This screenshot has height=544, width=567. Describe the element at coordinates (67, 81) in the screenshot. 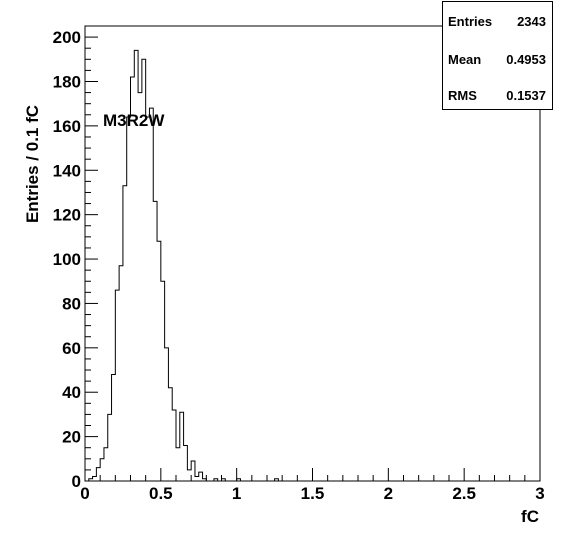

I see `y-tick-label: 180` at that location.